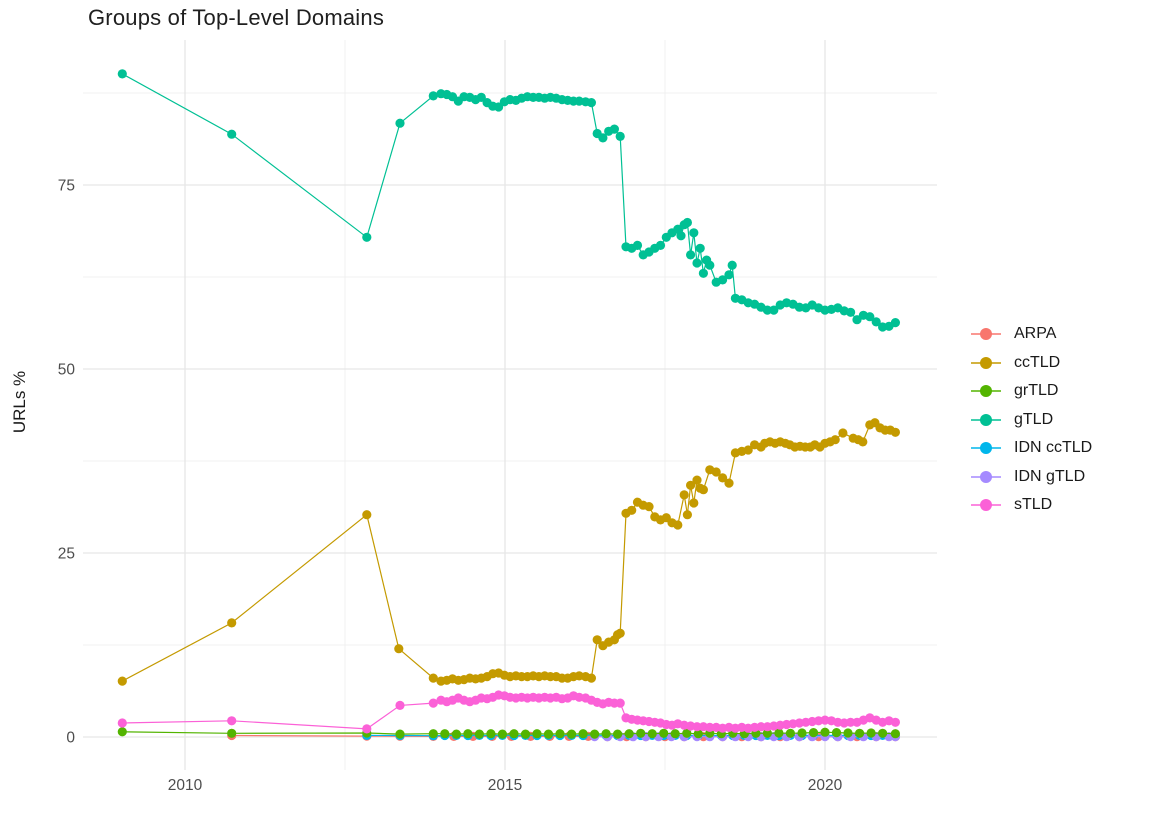 Image resolution: width=1164 pixels, height=827 pixels. What do you see at coordinates (66, 554) in the screenshot?
I see `y-tick-label: 25` at bounding box center [66, 554].